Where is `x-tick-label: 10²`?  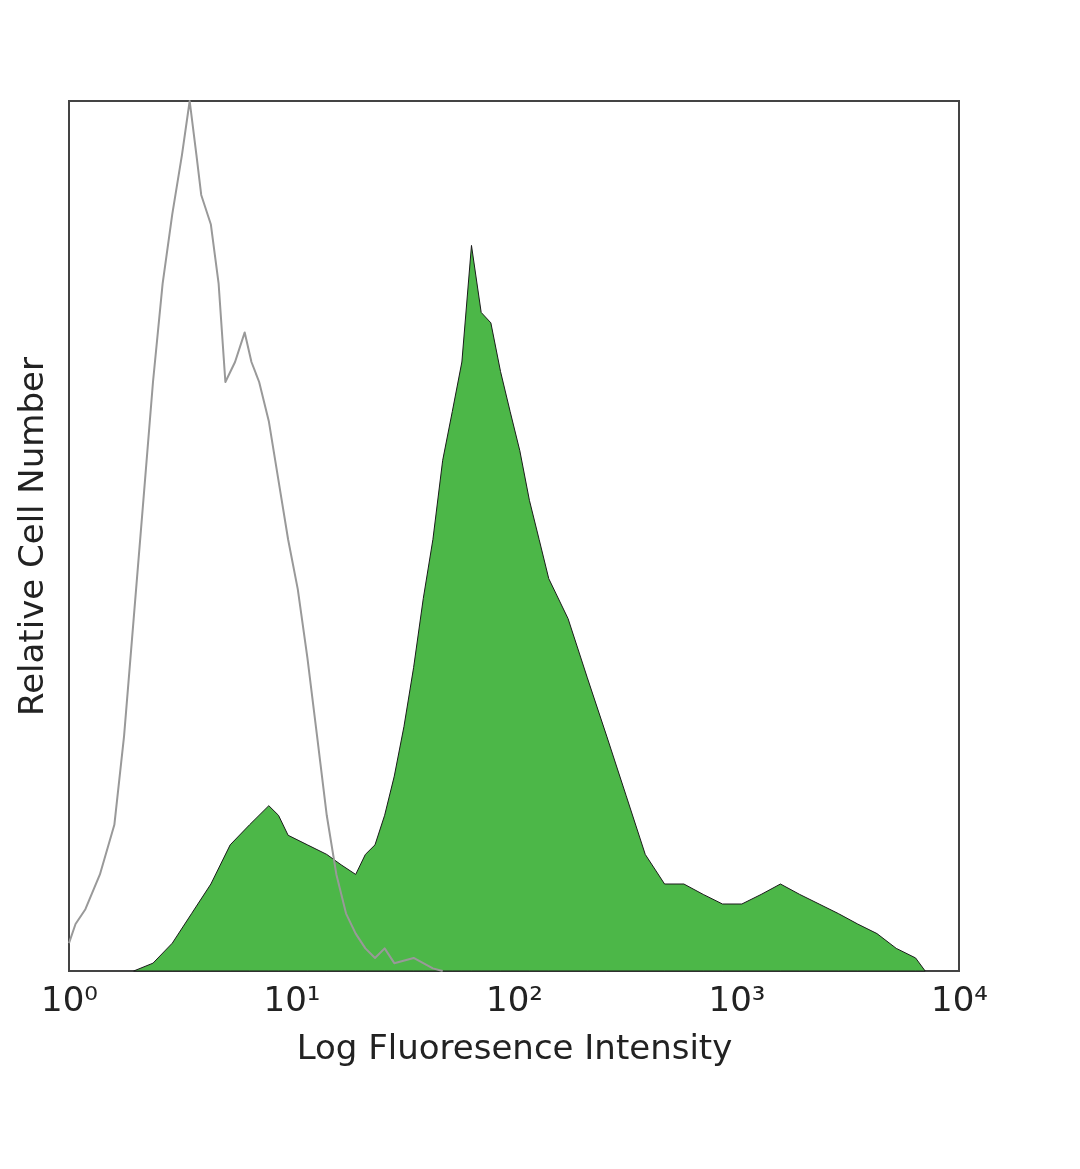
x-tick-label: 10² is located at coordinates (514, 998).